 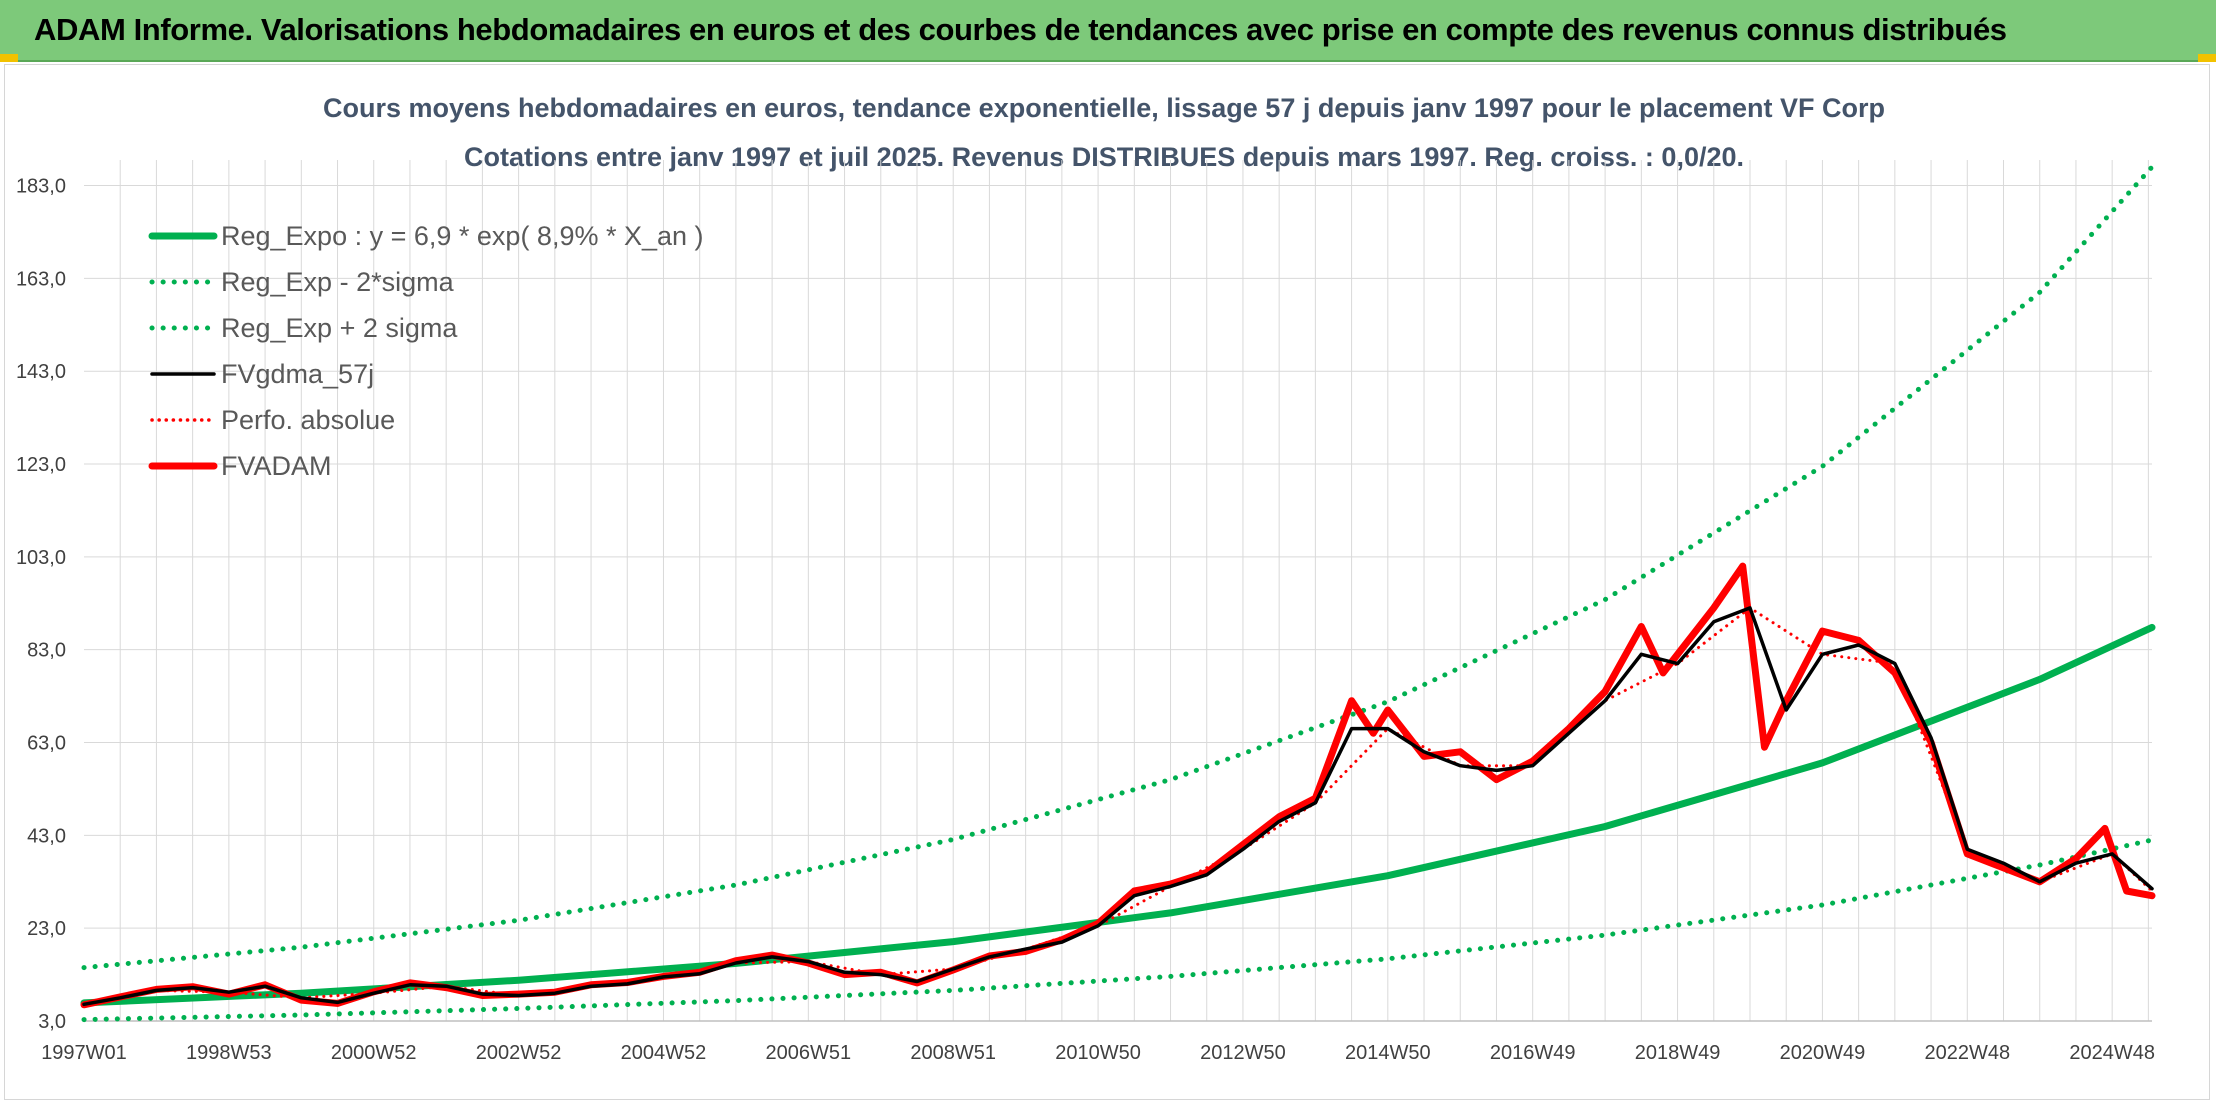 I want to click on x-tick-label: 2002W52, so click(x=519, y=1053).